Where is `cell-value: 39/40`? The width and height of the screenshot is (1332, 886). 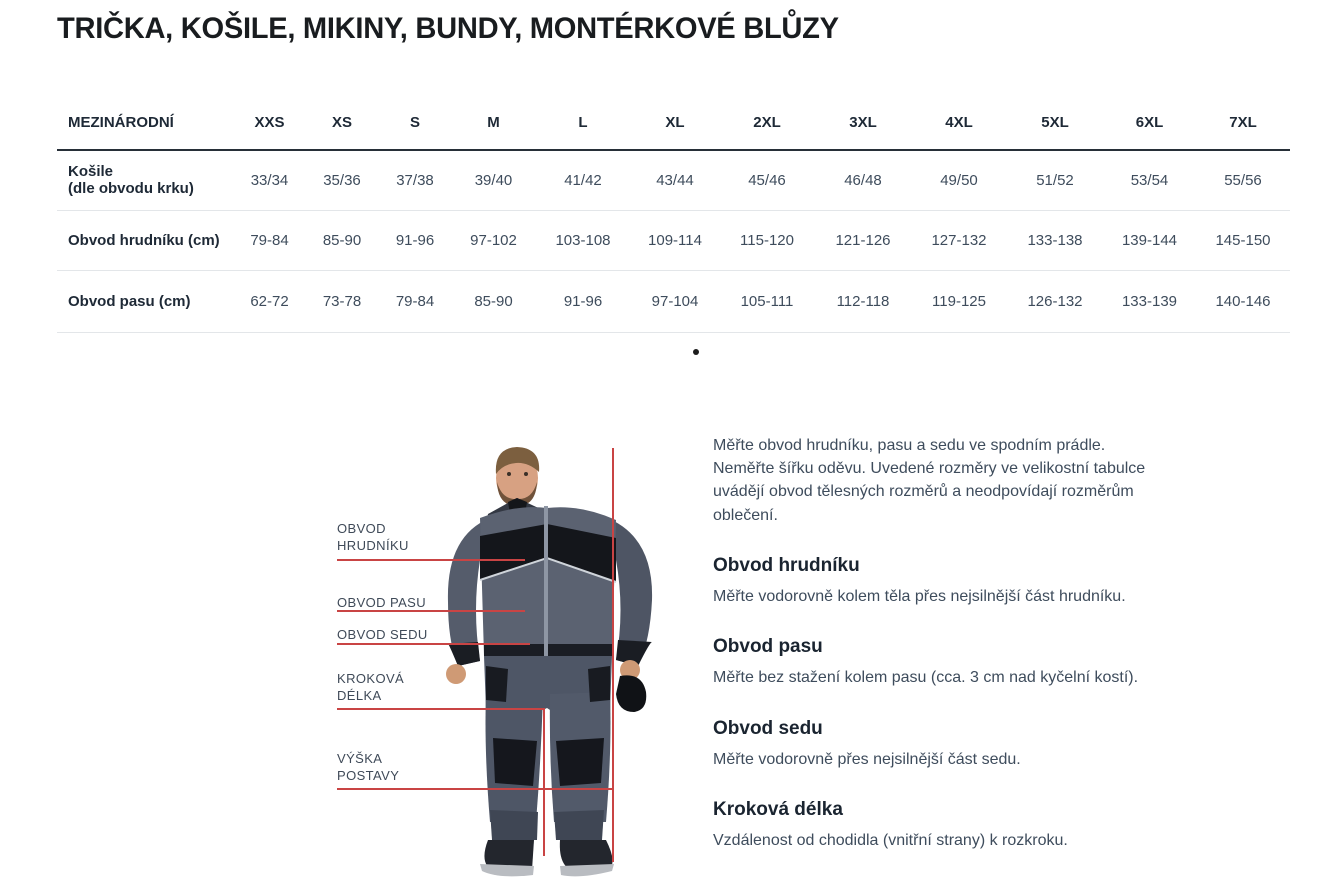 cell-value: 39/40 is located at coordinates (493, 180).